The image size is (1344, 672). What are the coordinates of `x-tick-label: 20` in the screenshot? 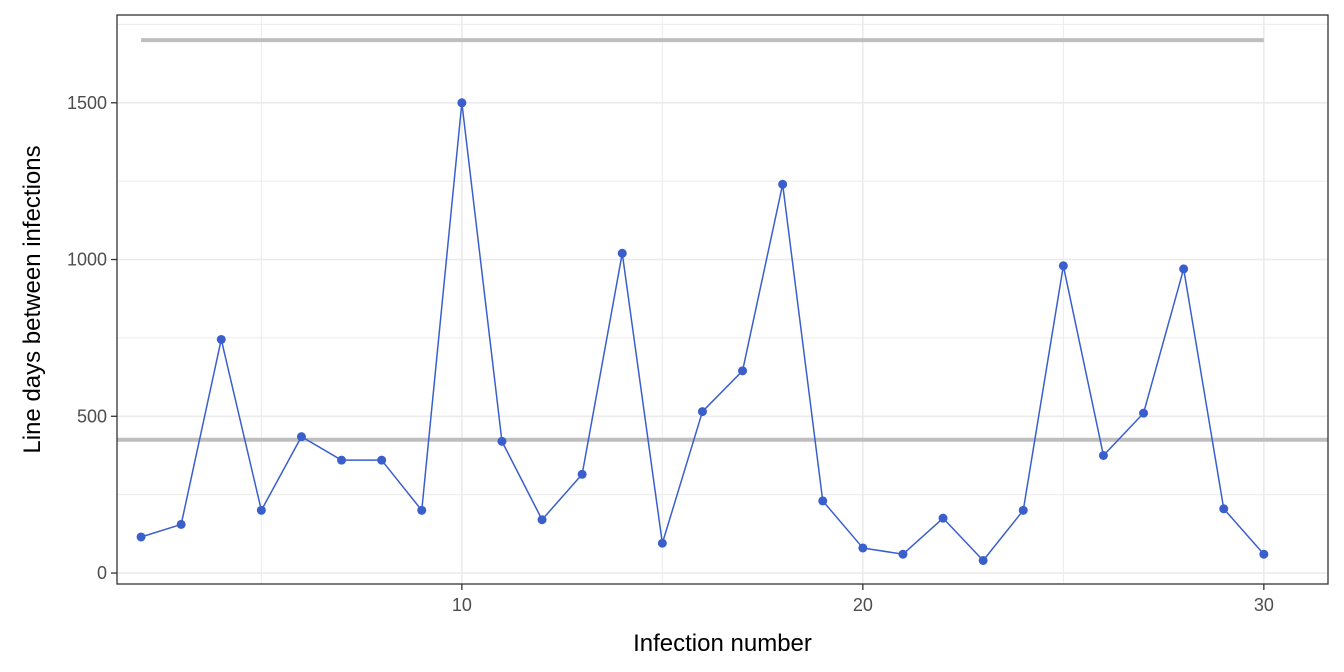 It's located at (863, 605).